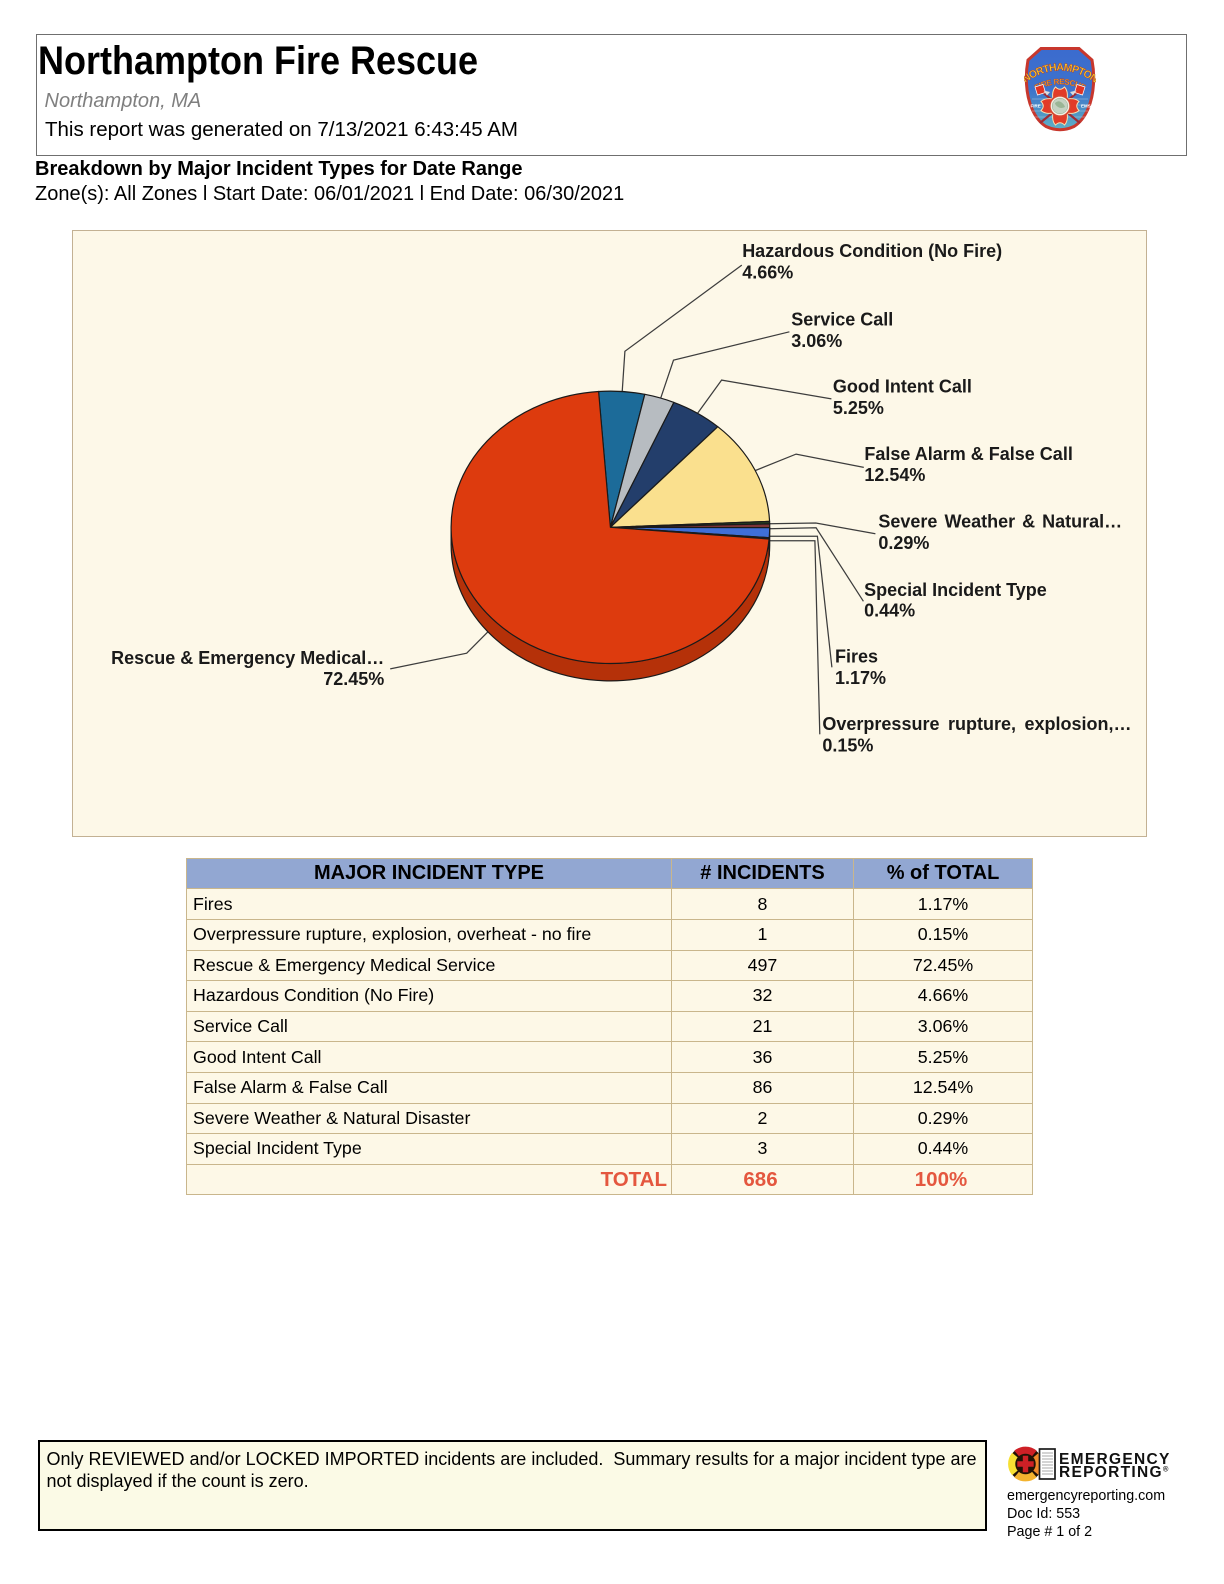 The image size is (1224, 1584). What do you see at coordinates (816, 341) in the screenshot?
I see `svg-text: 3.06%` at bounding box center [816, 341].